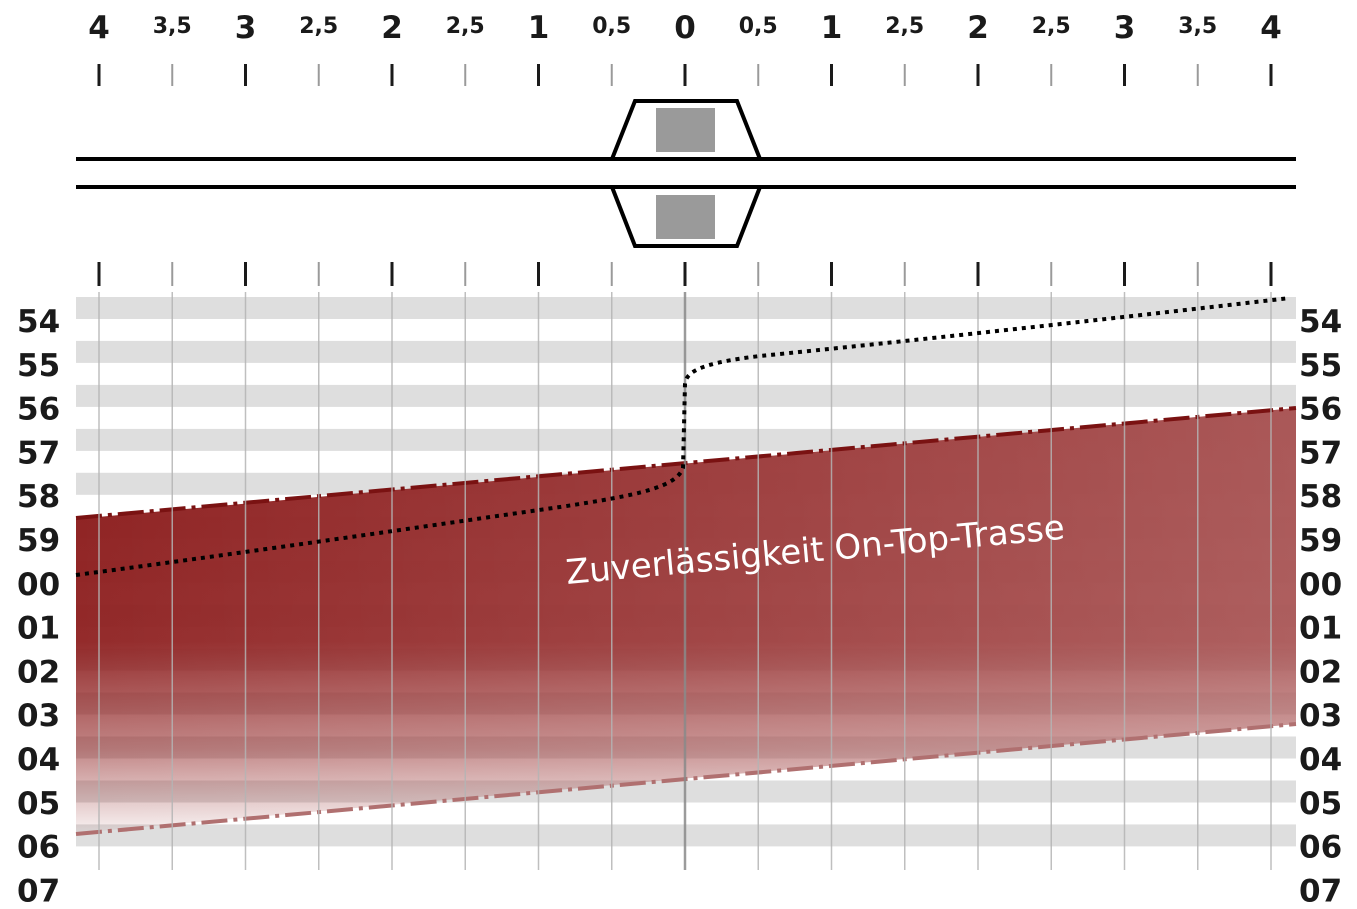 This screenshot has width=1357, height=909. Describe the element at coordinates (1320, 606) in the screenshot. I see `time-axis-labels-right: 54 55 56 57 58 59 00 01 02 03 04 05 06 07` at that location.